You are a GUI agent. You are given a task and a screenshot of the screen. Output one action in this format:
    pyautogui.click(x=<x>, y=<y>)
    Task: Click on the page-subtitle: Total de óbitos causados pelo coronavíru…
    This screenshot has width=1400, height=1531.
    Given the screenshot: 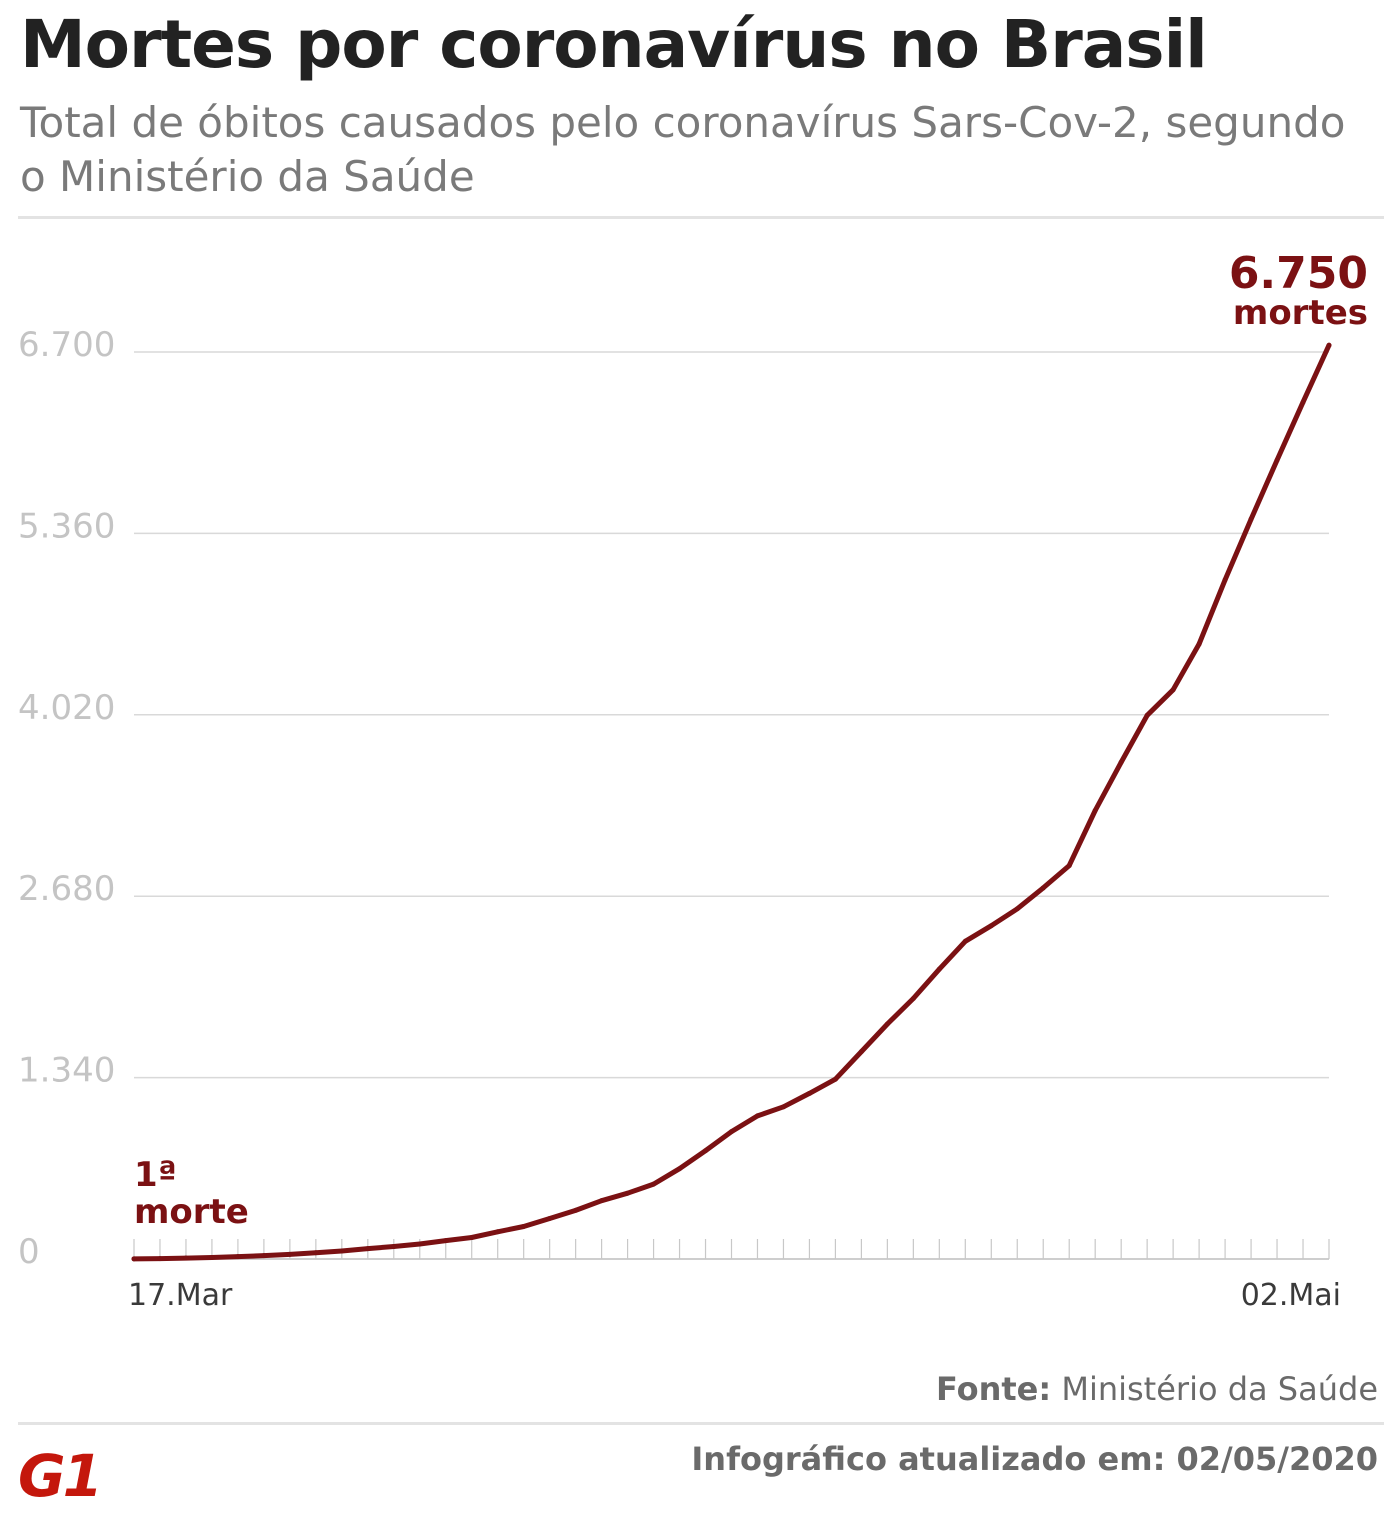 What is the action you would take?
    pyautogui.click(x=683, y=149)
    